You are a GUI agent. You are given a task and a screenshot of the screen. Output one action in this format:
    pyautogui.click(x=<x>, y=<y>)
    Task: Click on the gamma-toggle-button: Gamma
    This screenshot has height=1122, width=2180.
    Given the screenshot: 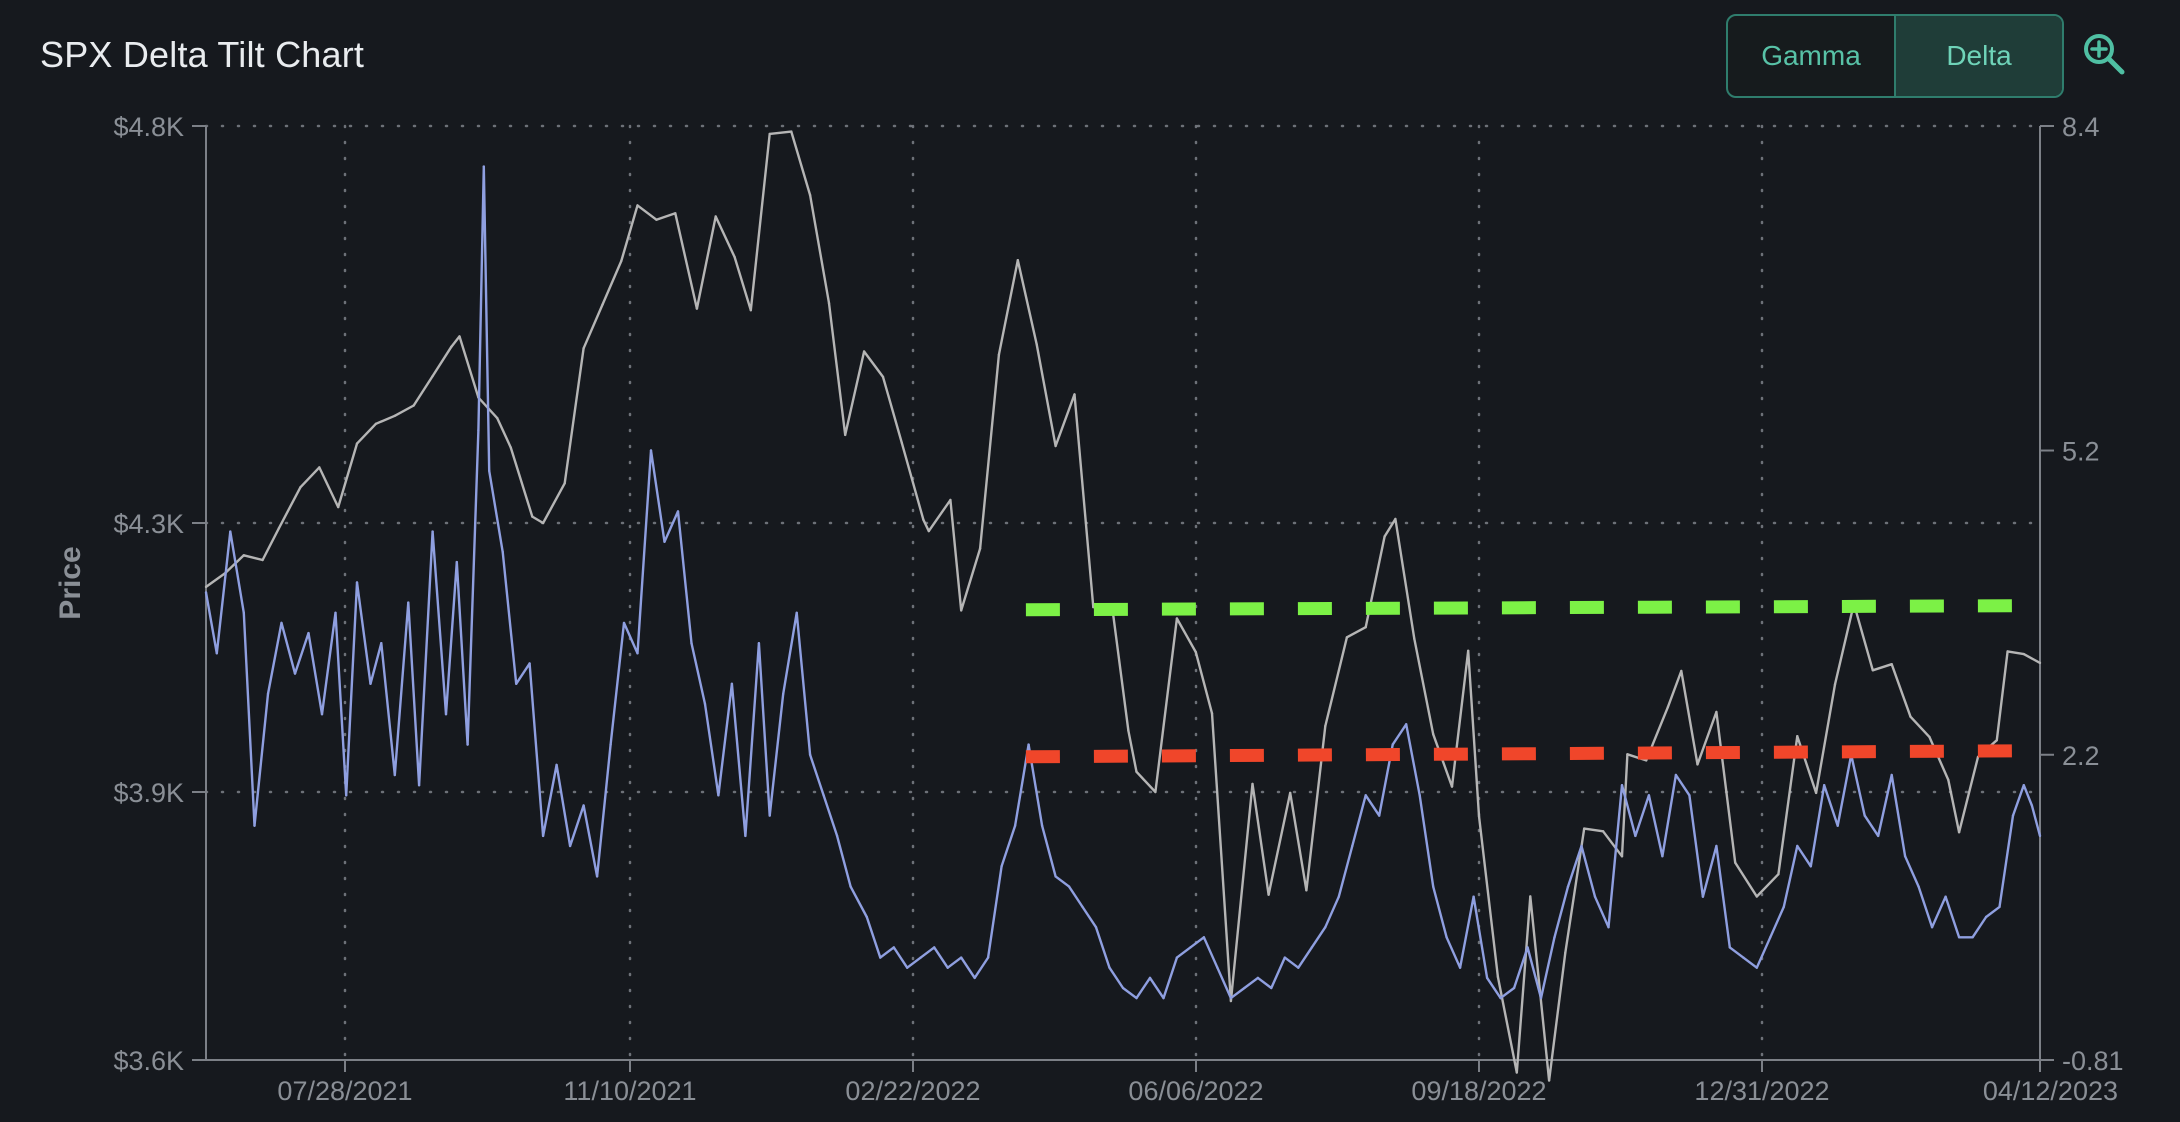 What is the action you would take?
    pyautogui.click(x=1812, y=56)
    